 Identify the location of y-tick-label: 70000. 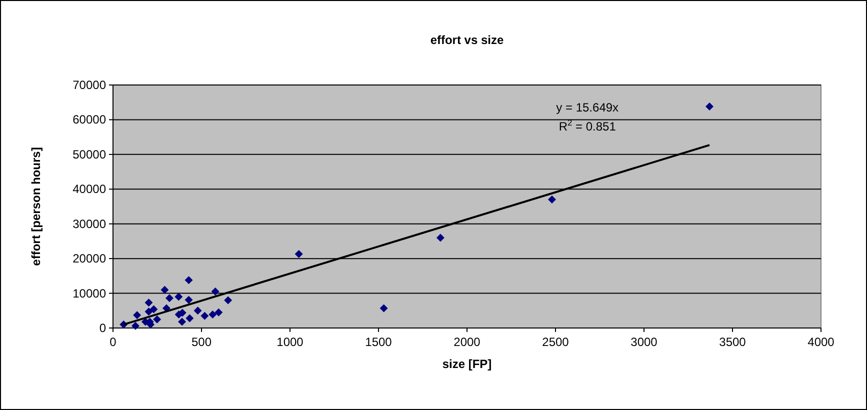
(89, 85).